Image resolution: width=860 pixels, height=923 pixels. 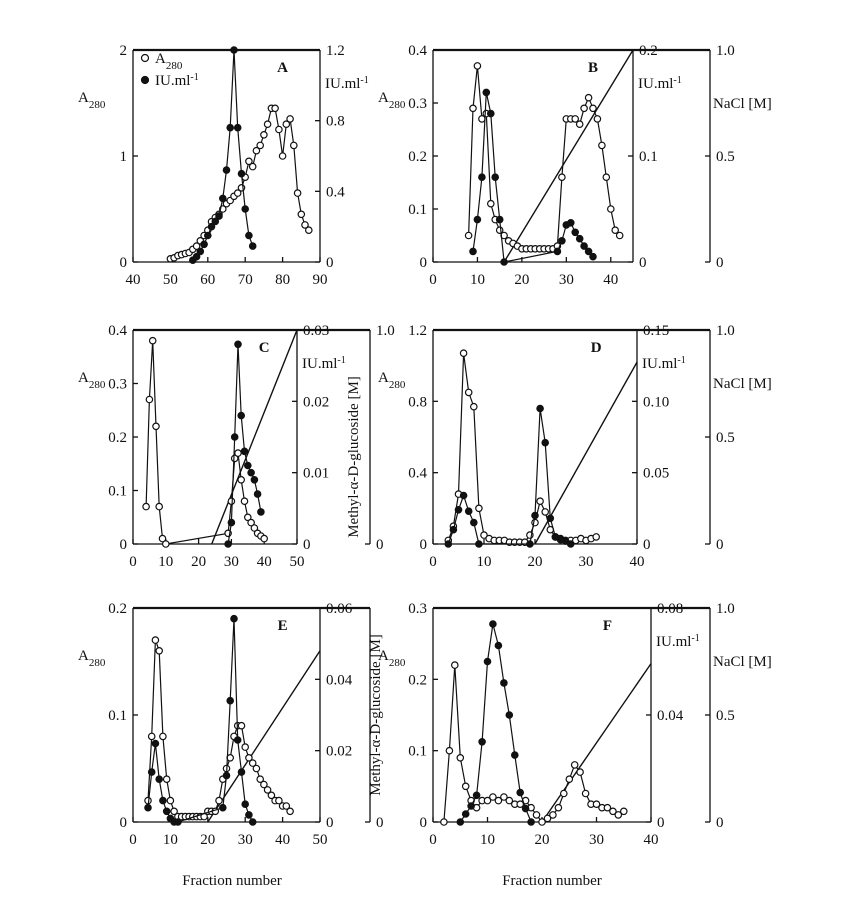 What do you see at coordinates (648, 51) in the screenshot?
I see `right-tick-label: 0.2` at bounding box center [648, 51].